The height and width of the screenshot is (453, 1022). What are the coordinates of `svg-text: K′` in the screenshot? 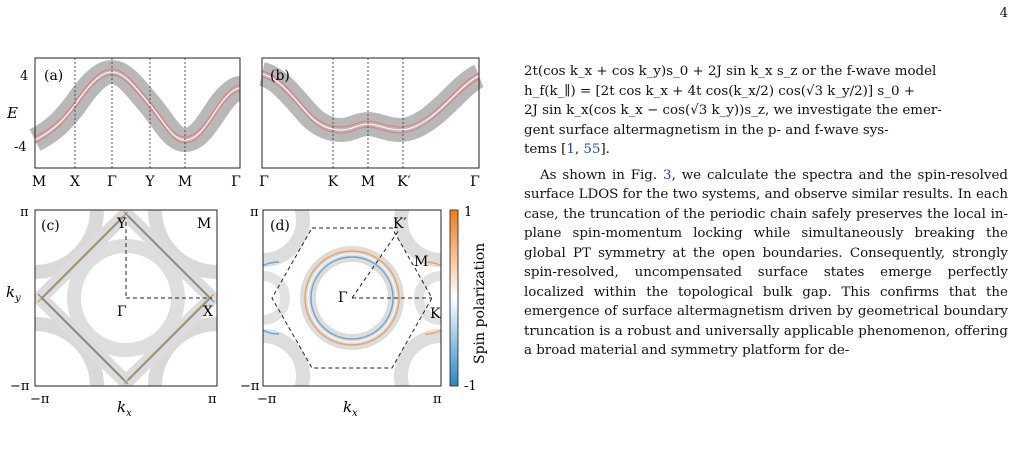 It's located at (404, 182).